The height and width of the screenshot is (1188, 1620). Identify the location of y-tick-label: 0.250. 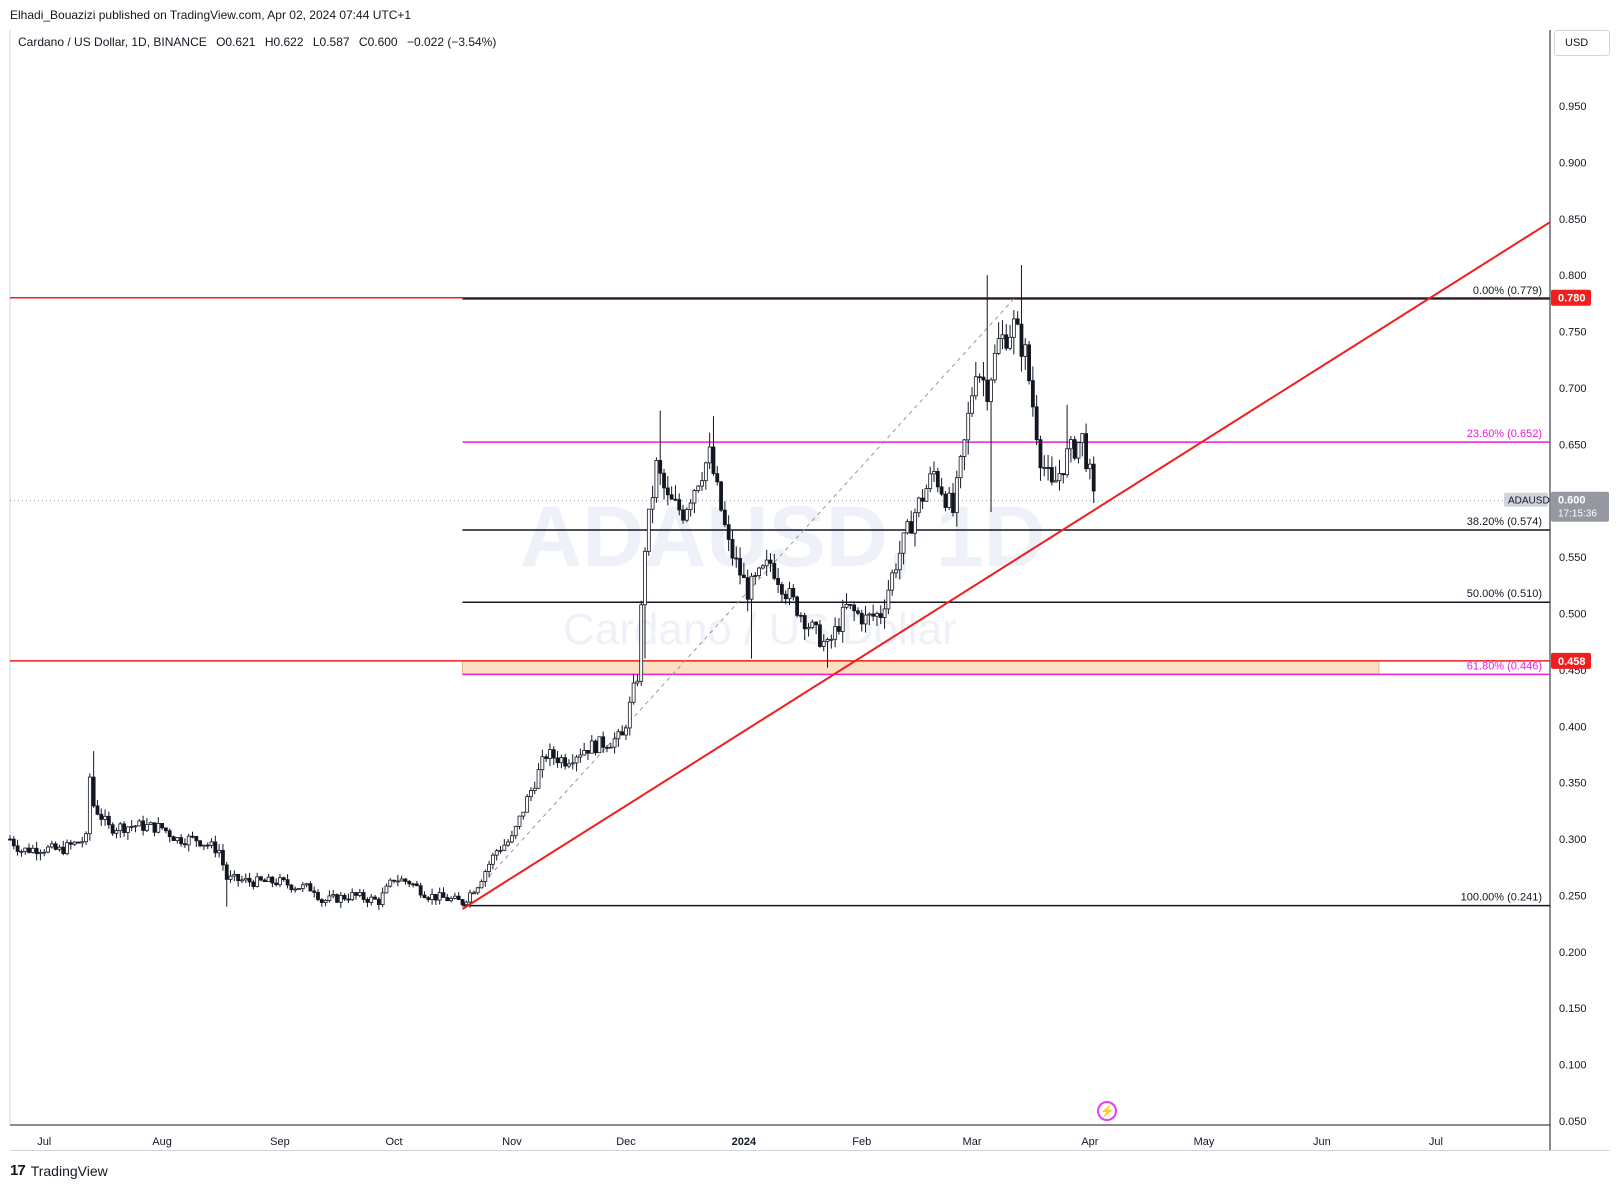
(1573, 896).